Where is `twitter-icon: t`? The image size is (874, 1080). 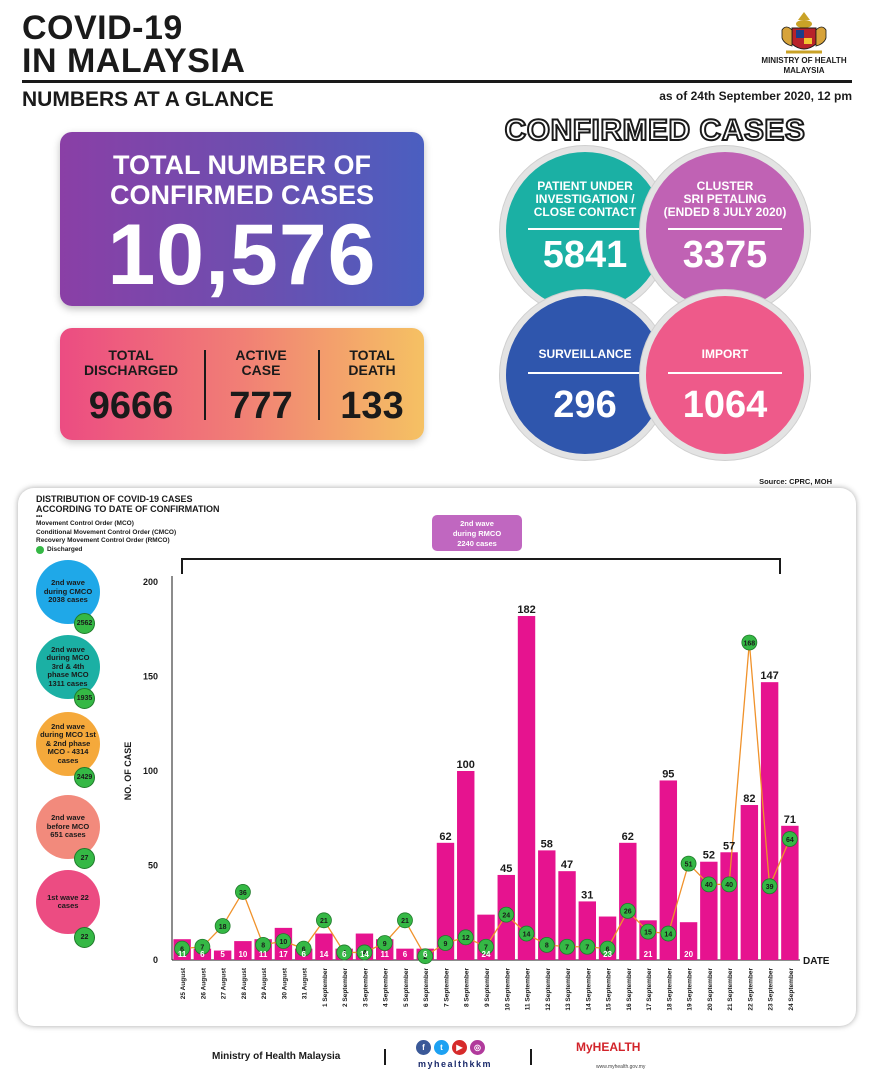
twitter-icon: t is located at coordinates (441, 1047).